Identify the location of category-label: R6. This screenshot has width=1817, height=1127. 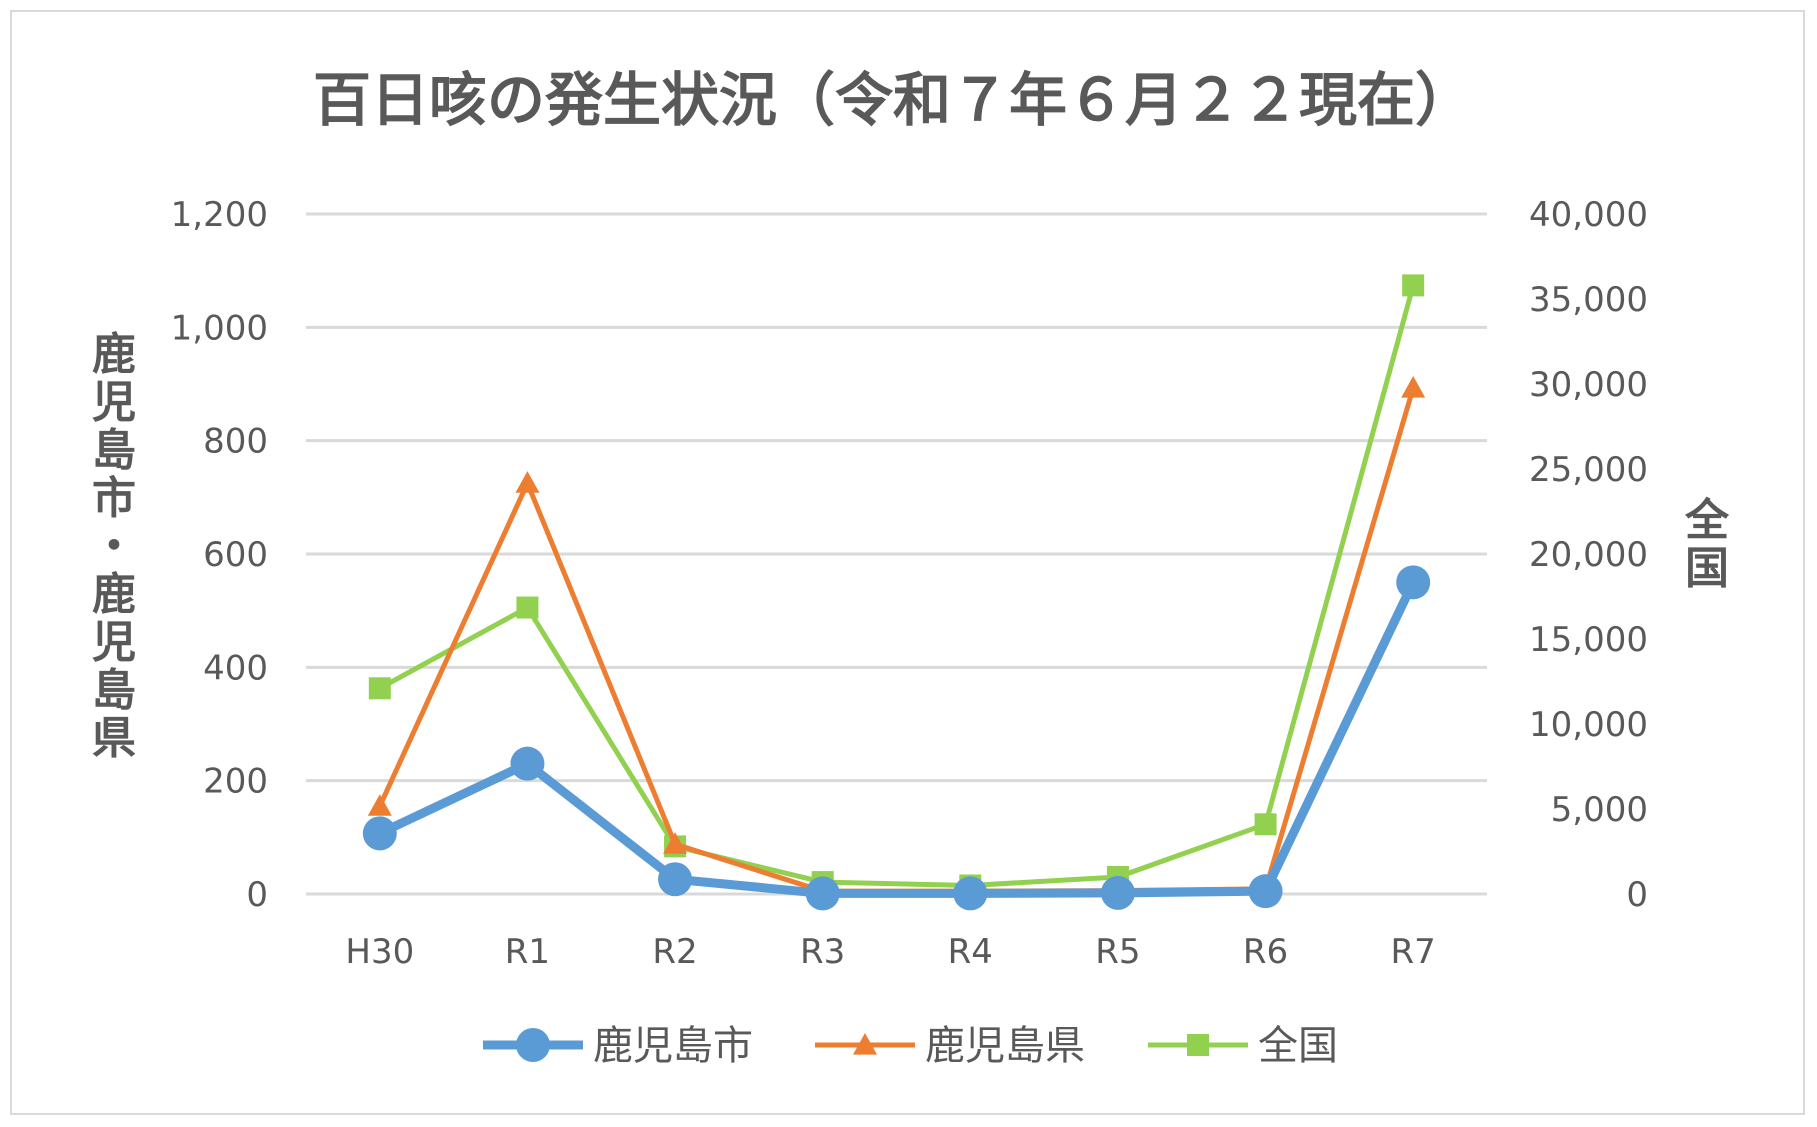
(1265, 952).